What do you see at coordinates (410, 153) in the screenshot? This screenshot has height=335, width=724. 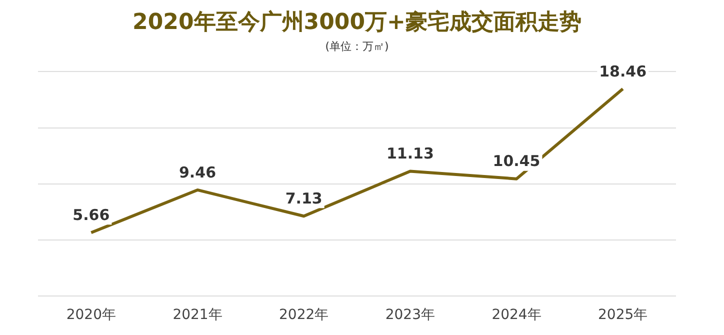 I see `data-label: 11.13` at bounding box center [410, 153].